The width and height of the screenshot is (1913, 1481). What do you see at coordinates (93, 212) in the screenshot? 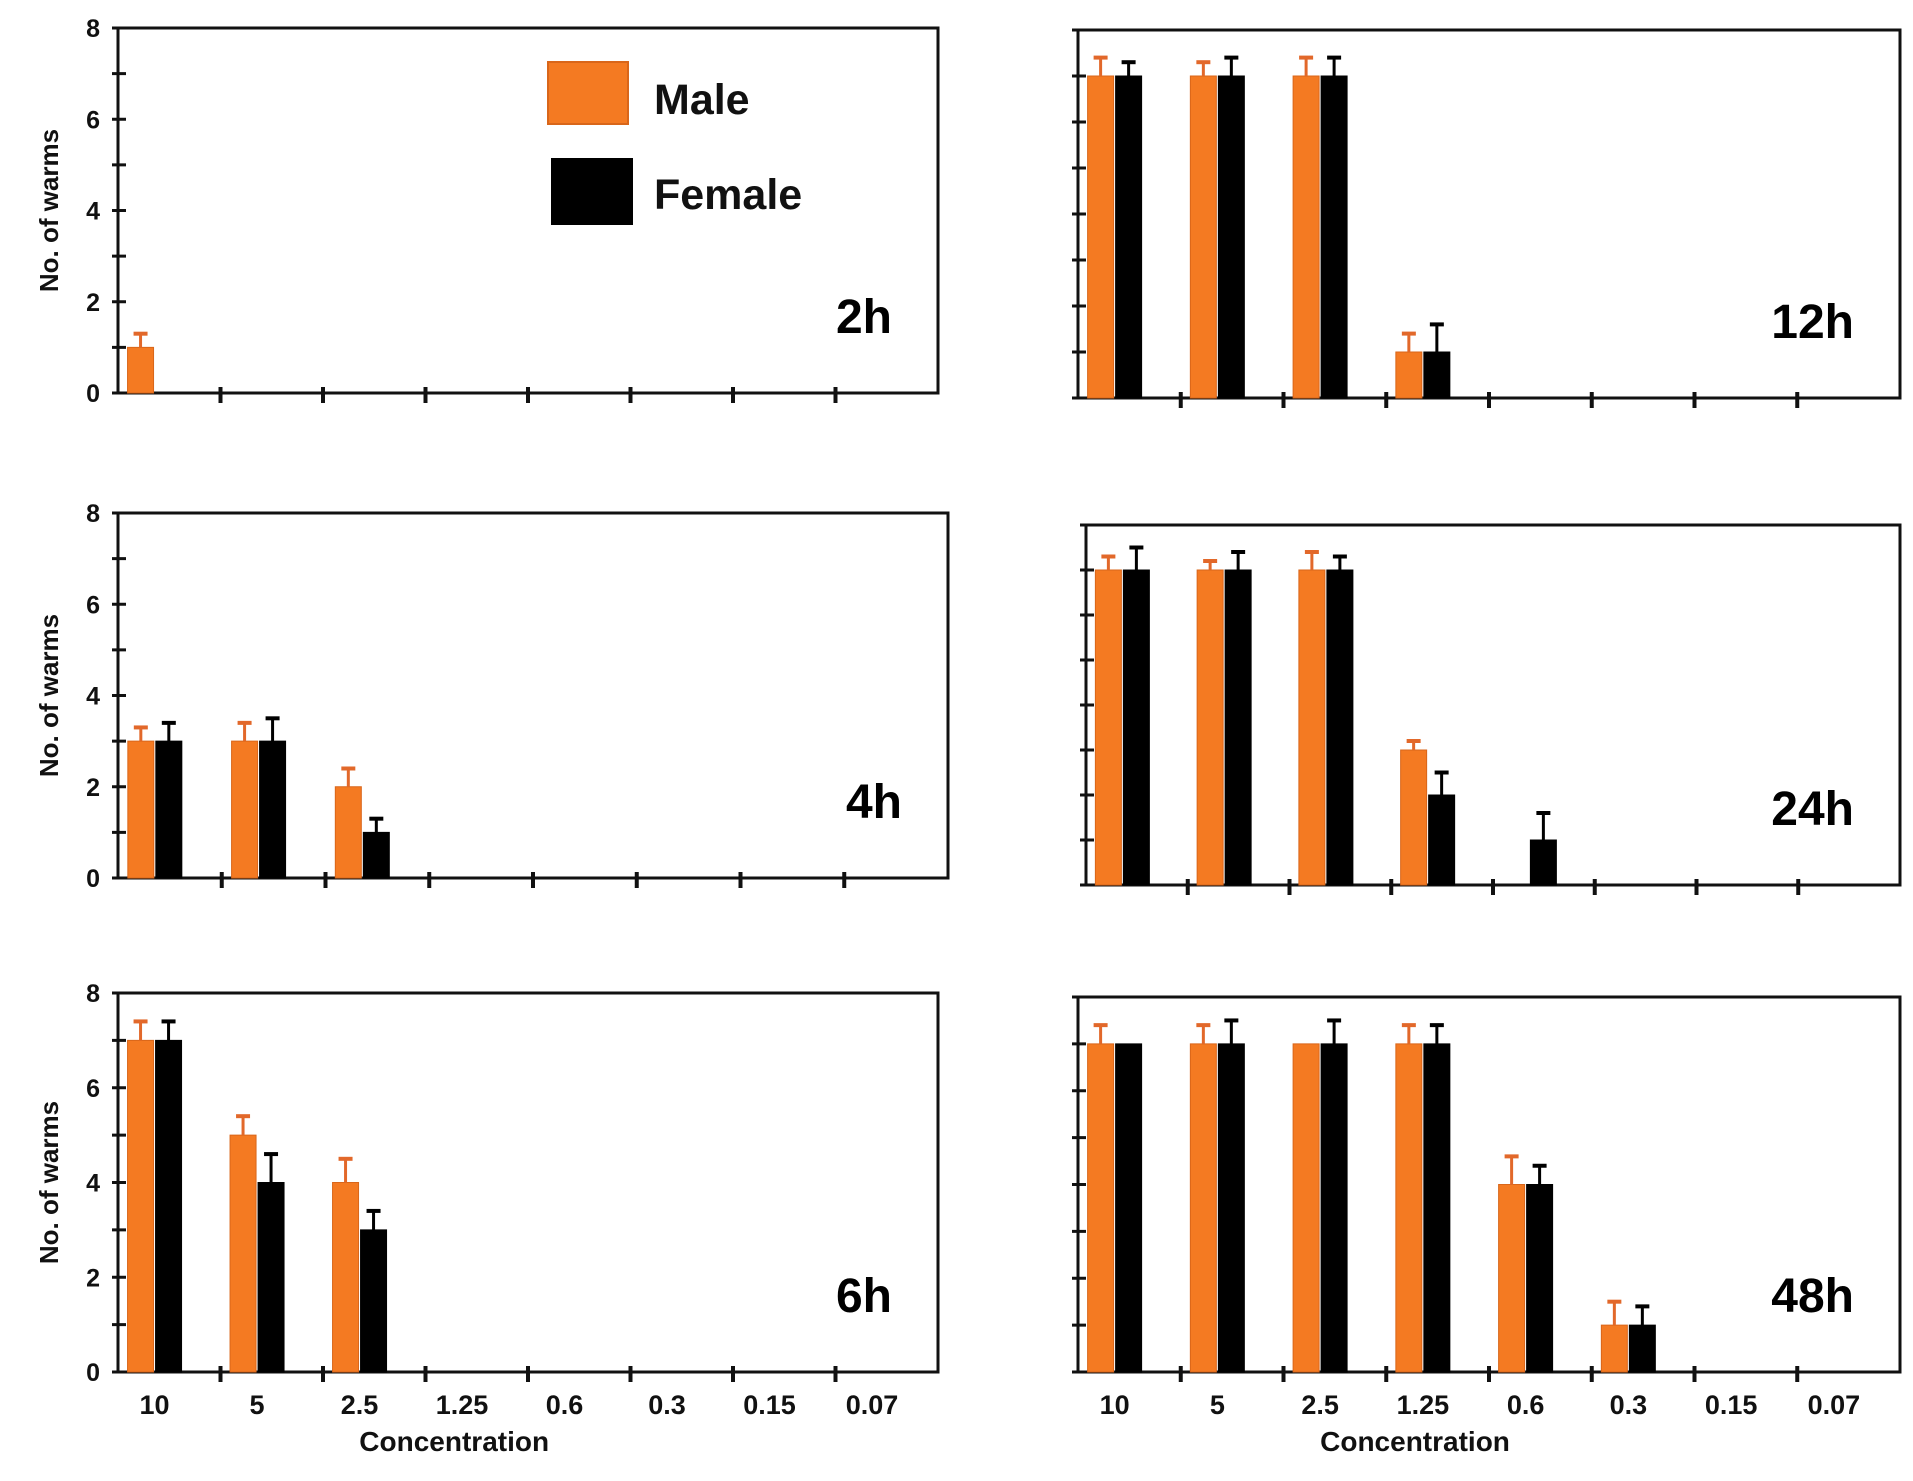
I see `panel-1-y-tick-label: 4` at bounding box center [93, 212].